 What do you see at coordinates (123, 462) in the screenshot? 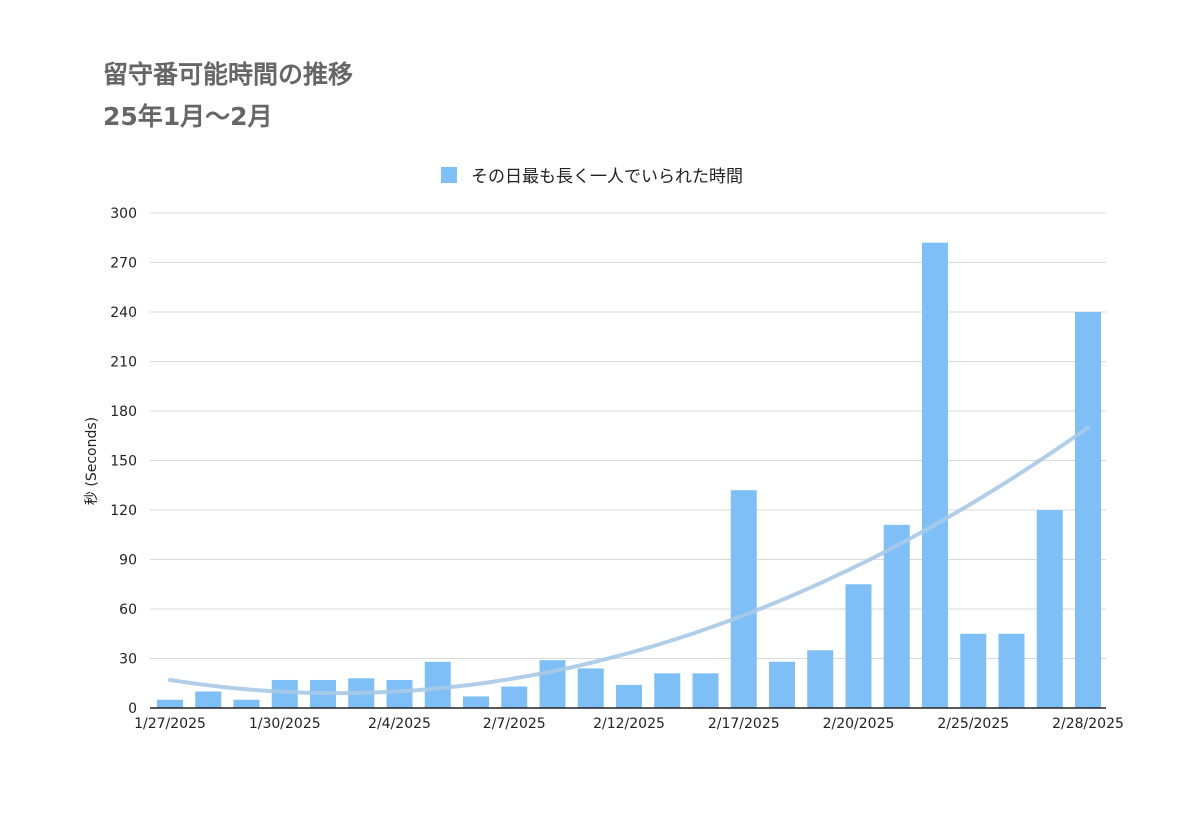
I see `y-tick-label: 150` at bounding box center [123, 462].